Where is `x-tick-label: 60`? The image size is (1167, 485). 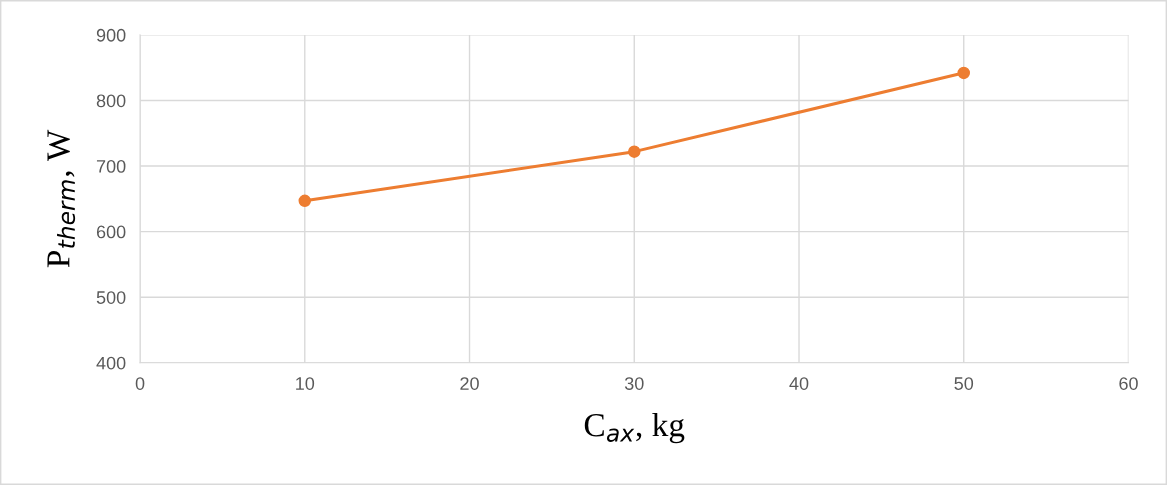
x-tick-label: 60 is located at coordinates (1128, 383).